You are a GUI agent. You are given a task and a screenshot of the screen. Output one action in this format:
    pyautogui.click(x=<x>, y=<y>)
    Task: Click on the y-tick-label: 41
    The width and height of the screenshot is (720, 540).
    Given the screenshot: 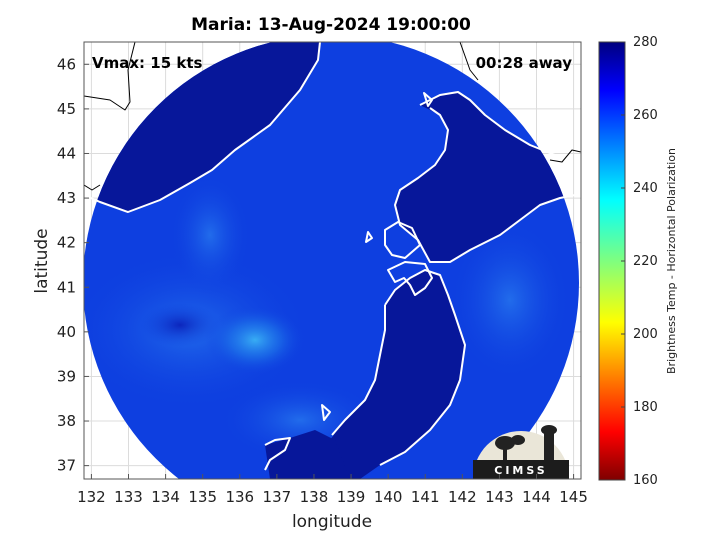 What is the action you would take?
    pyautogui.click(x=66, y=287)
    